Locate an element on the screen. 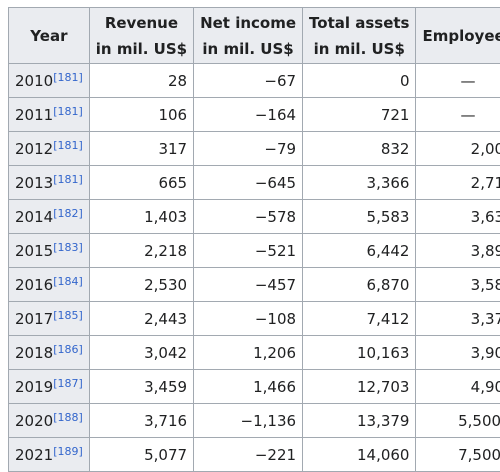 The height and width of the screenshot is (472, 500). total-assets-cell: 0 is located at coordinates (359, 80).